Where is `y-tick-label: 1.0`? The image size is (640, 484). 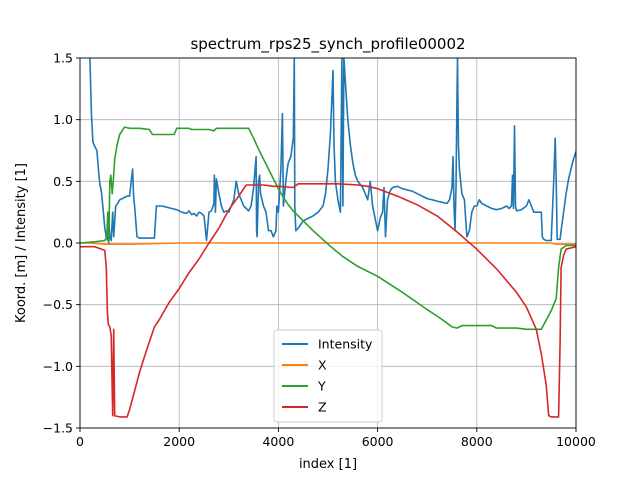
y-tick-label: 1.0 is located at coordinates (63, 119).